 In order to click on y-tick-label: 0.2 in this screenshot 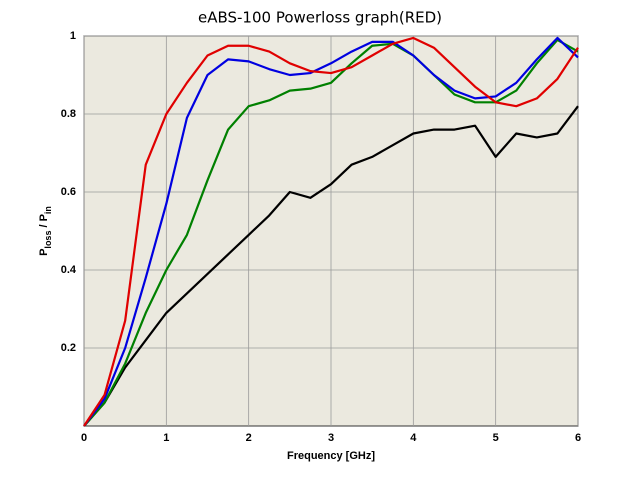, I will do `click(68, 348)`.